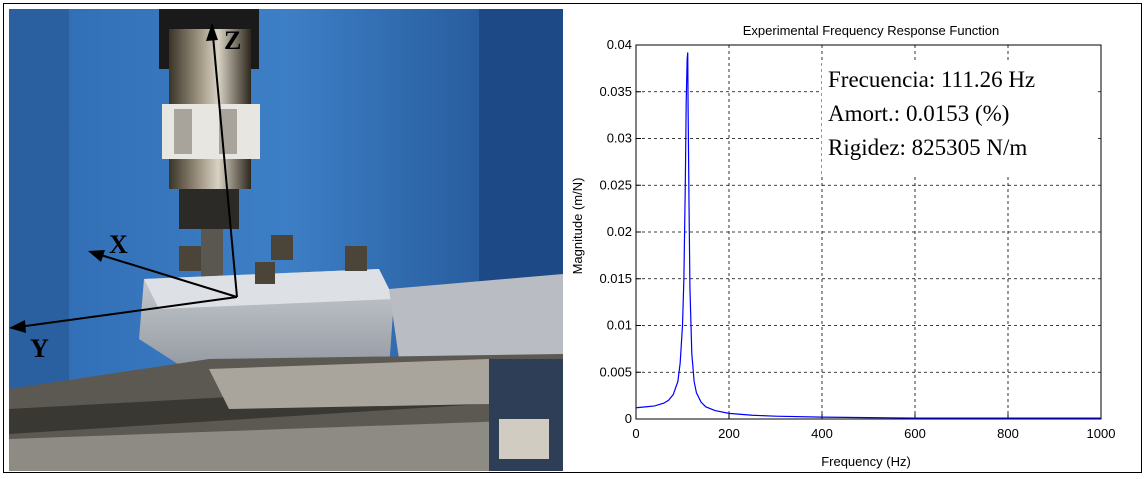  Describe the element at coordinates (615, 91) in the screenshot. I see `y-tick-label: 0.035` at that location.